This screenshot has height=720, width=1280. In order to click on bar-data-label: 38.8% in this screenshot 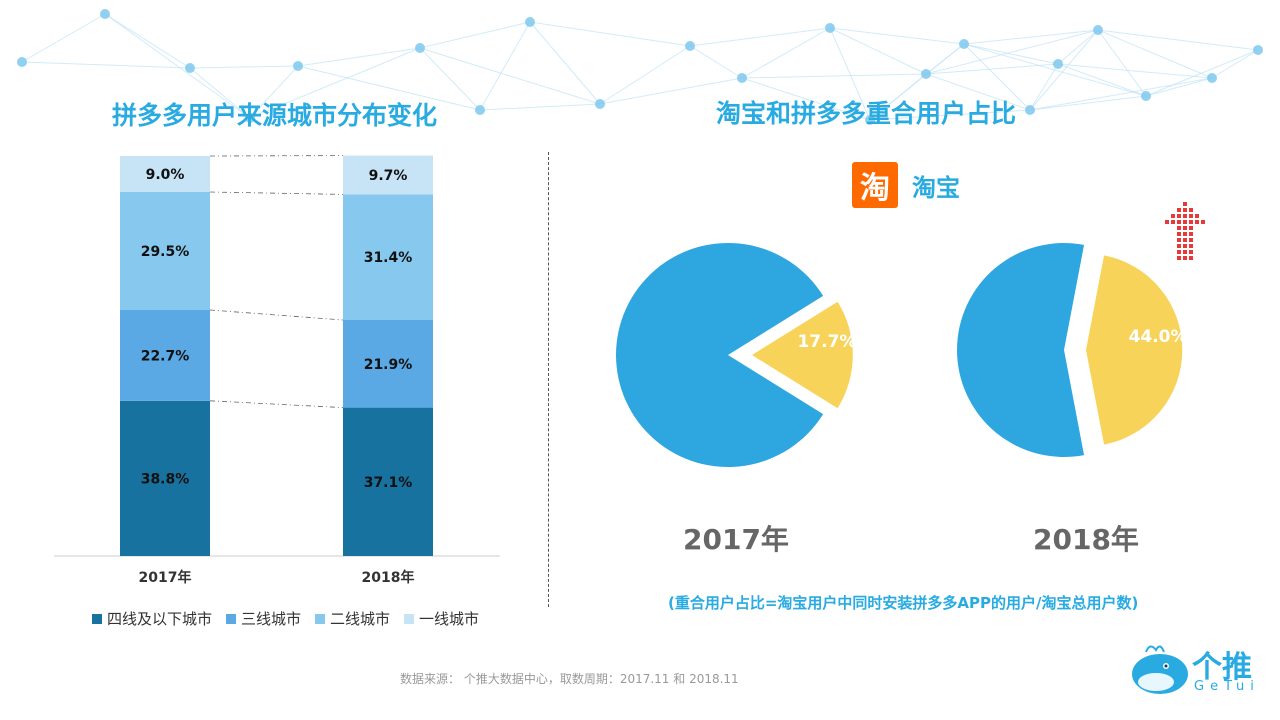, I will do `click(165, 479)`.